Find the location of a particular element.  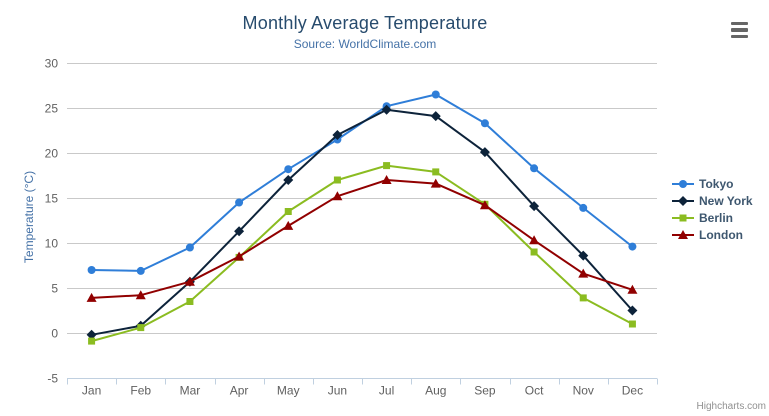

svg-text: Dec is located at coordinates (632, 391).